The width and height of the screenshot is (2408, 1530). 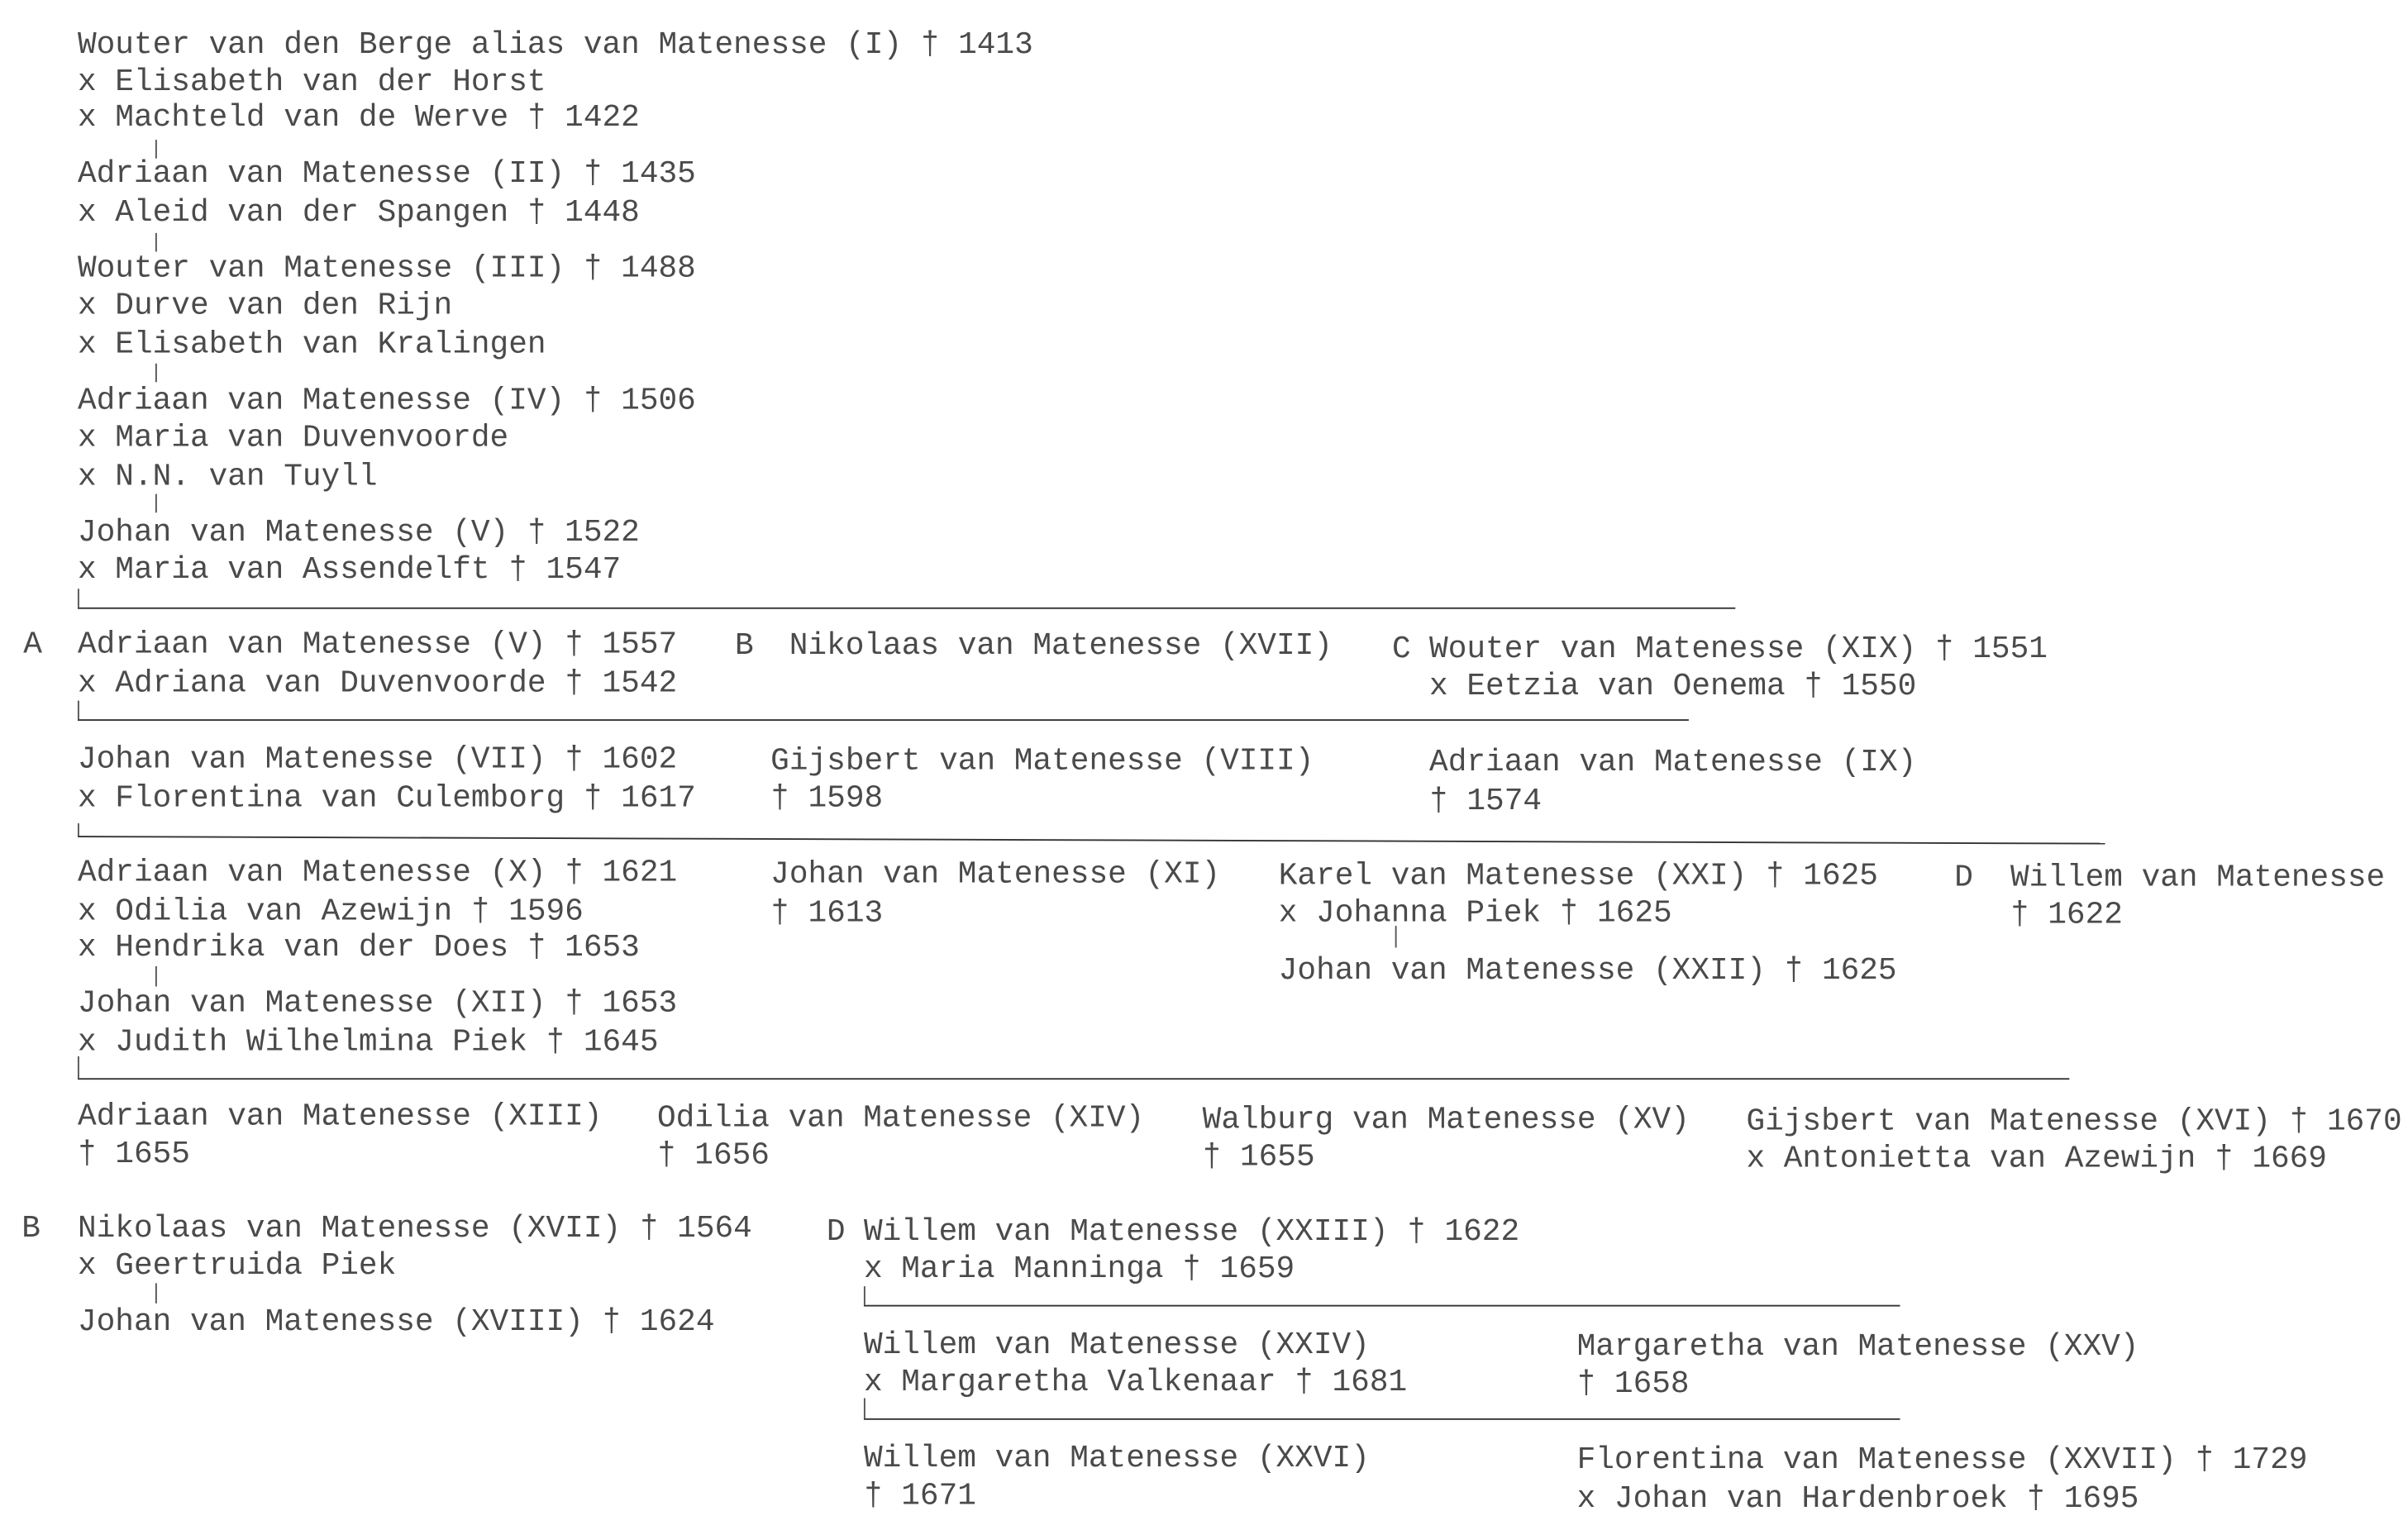 What do you see at coordinates (827, 914) in the screenshot?
I see `death-entry: † 1613` at bounding box center [827, 914].